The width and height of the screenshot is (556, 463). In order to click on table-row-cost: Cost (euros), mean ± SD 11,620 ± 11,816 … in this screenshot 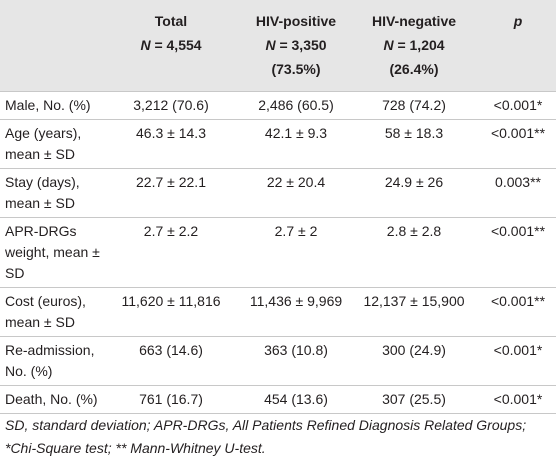, I will do `click(278, 312)`.